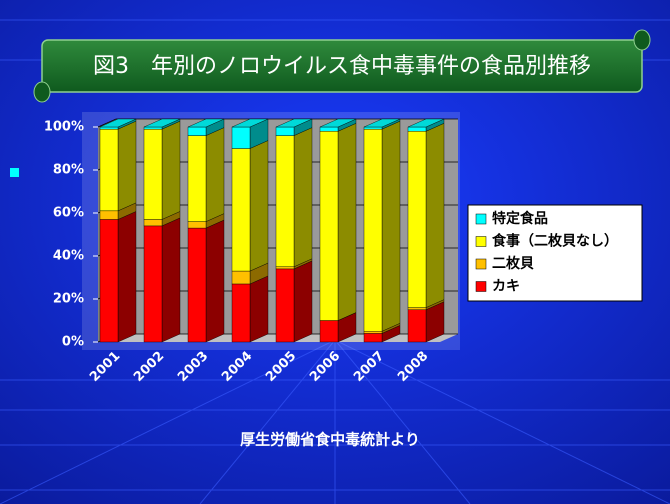 The image size is (670, 504). What do you see at coordinates (506, 287) in the screenshot?
I see `legend-label: カキ` at bounding box center [506, 287].